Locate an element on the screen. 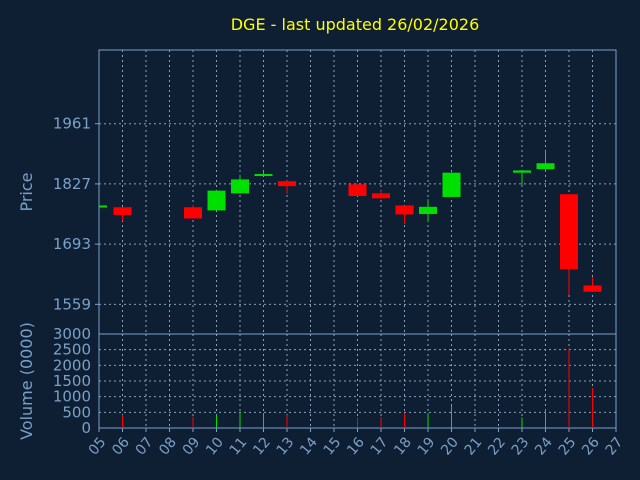  x-tick-label: 23 is located at coordinates (521, 446).